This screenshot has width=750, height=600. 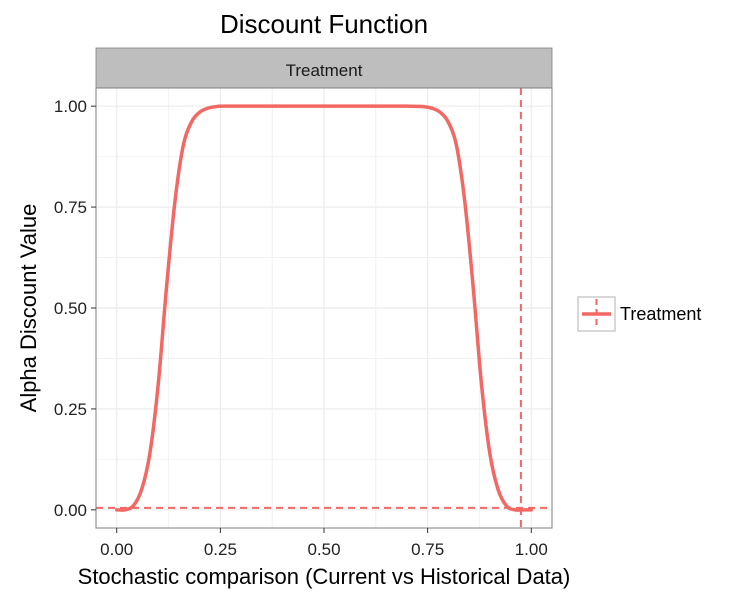 What do you see at coordinates (323, 549) in the screenshot?
I see `x-tick-label: 0.50` at bounding box center [323, 549].